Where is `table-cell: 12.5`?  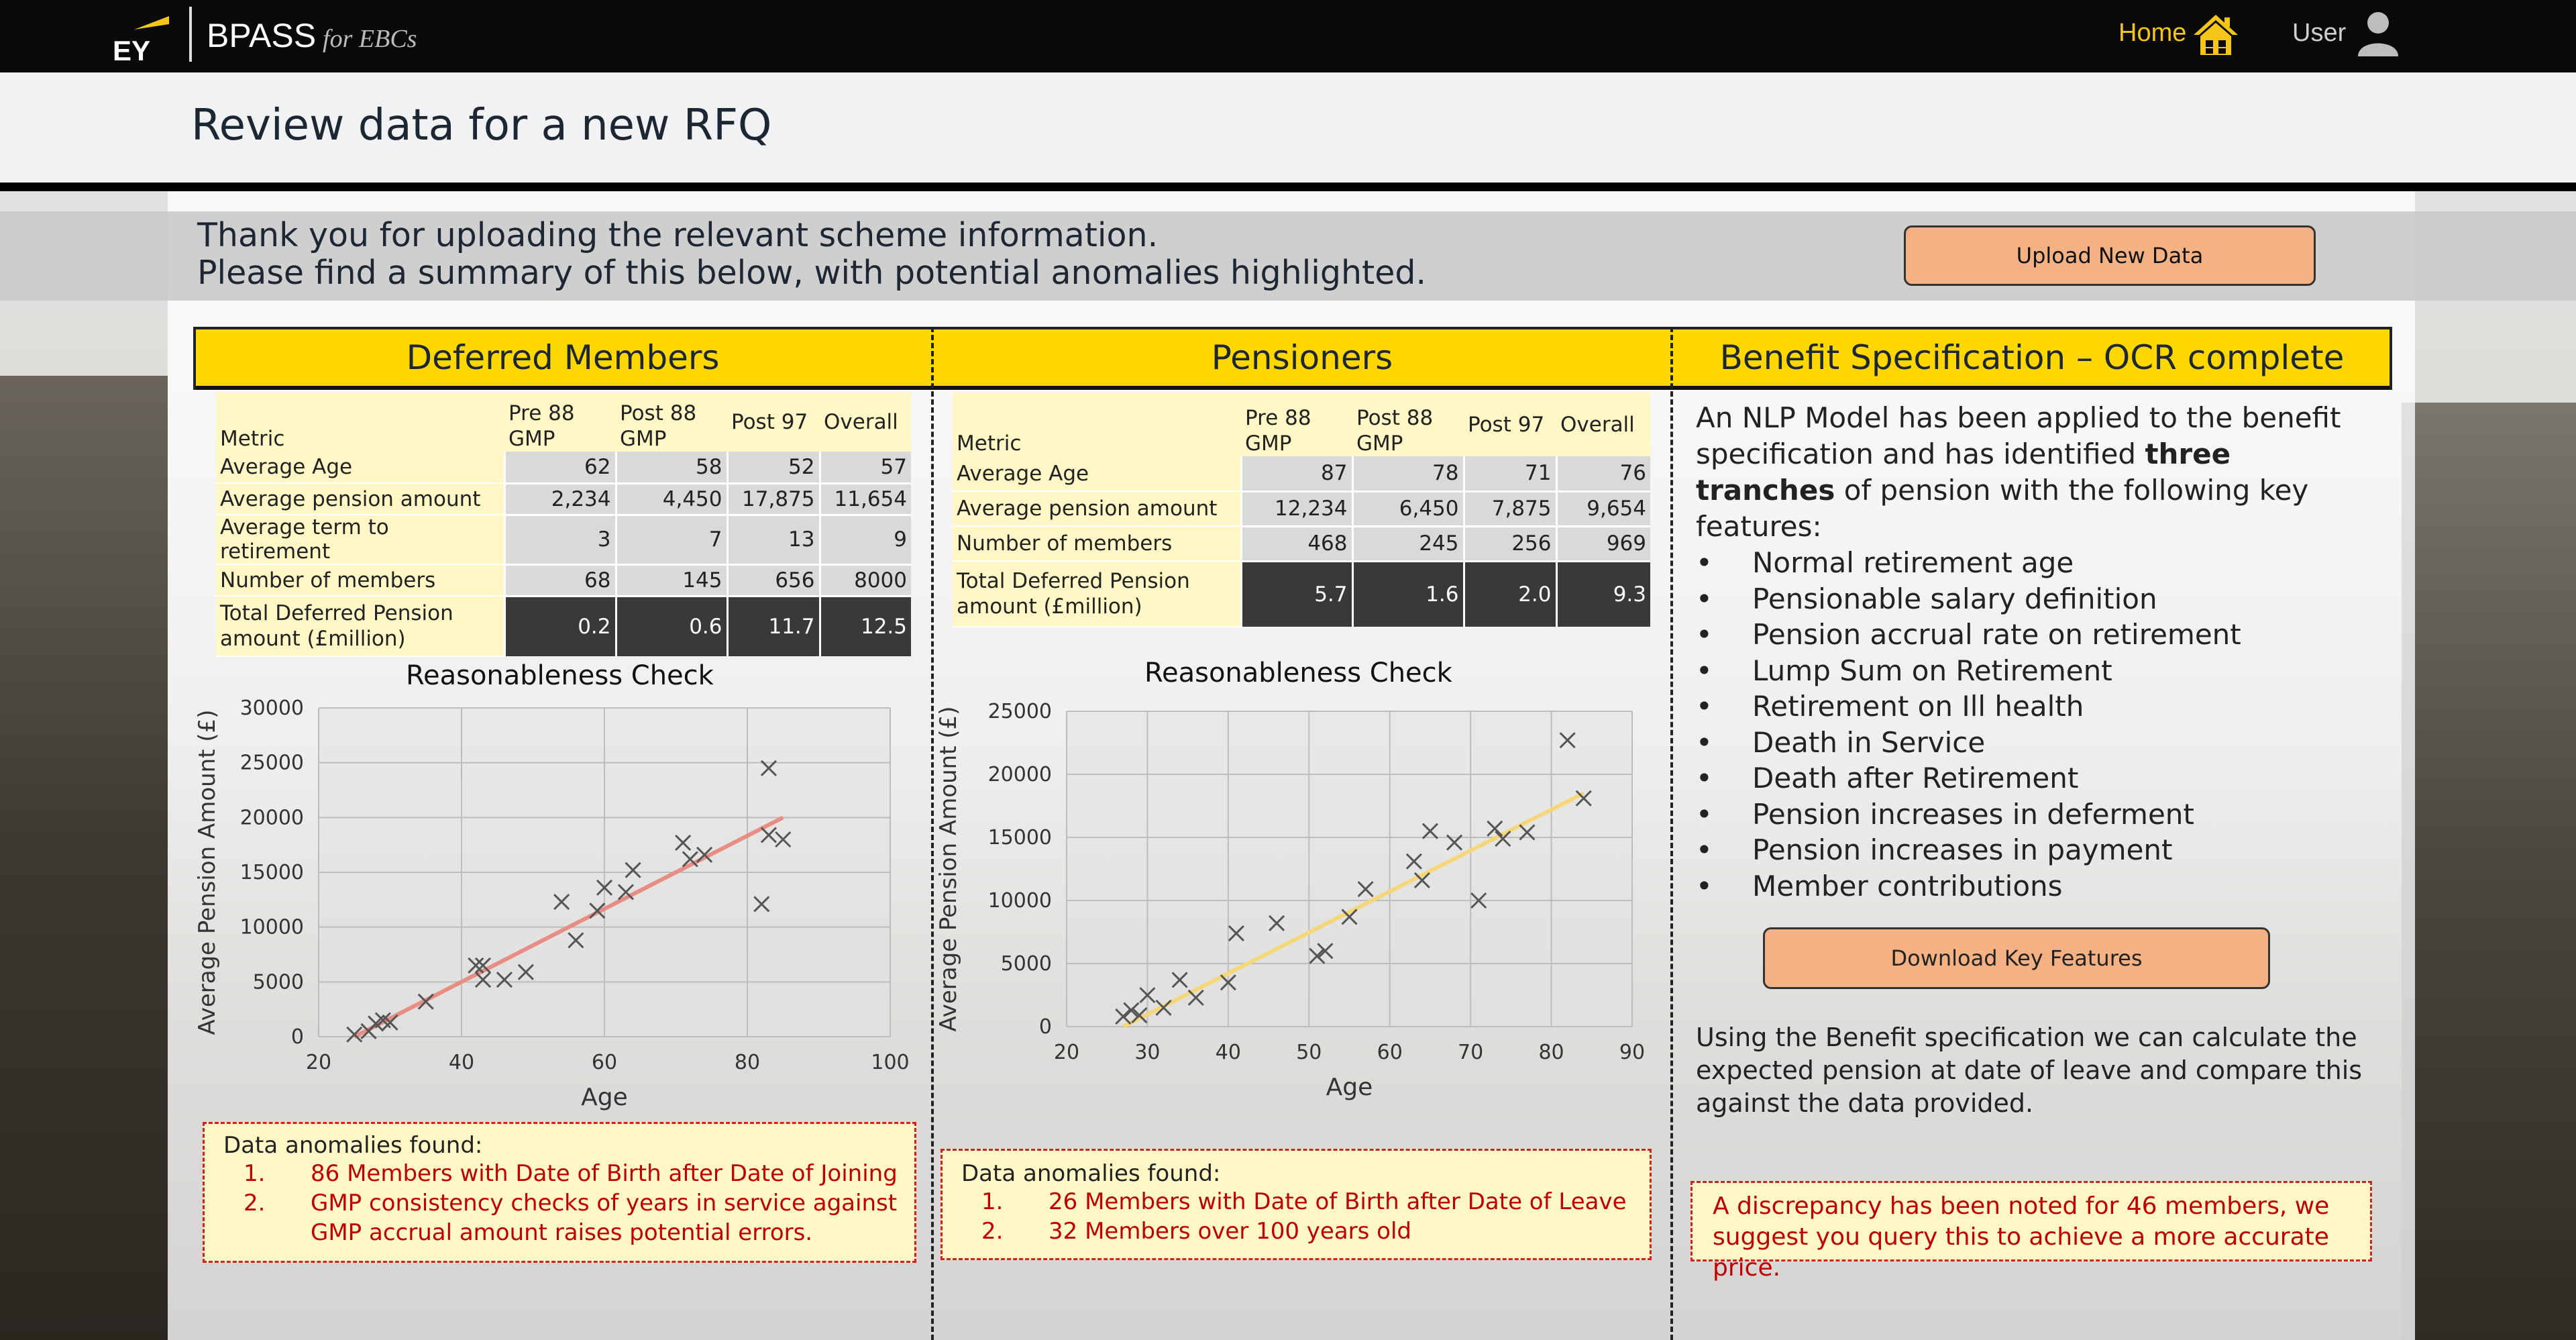
table-cell: 12.5 is located at coordinates (864, 626).